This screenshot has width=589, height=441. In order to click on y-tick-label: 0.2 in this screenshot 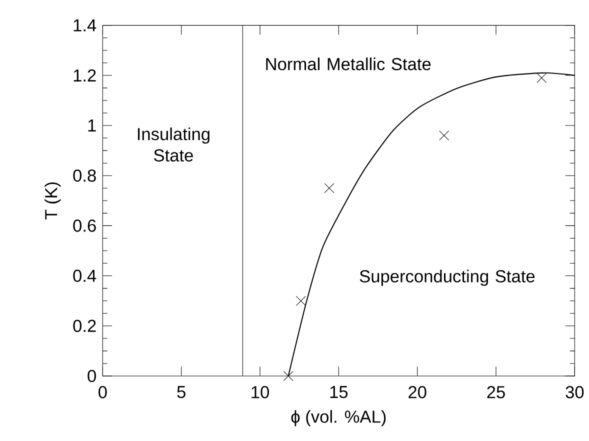, I will do `click(84, 326)`.